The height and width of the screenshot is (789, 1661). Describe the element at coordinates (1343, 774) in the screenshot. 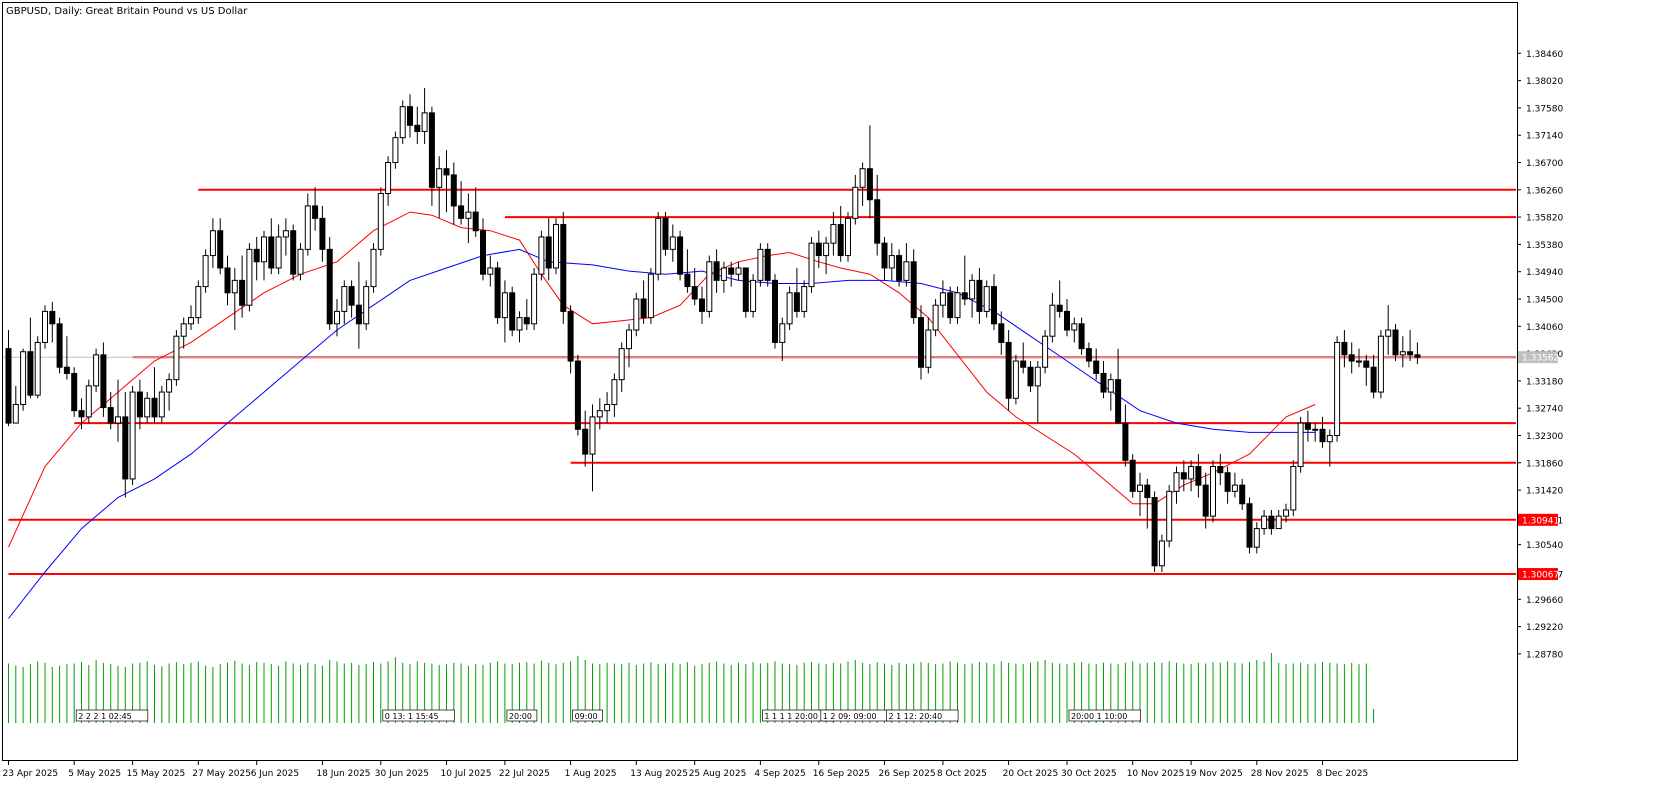

I see `time-tick-label: 8 Dec 2025` at that location.